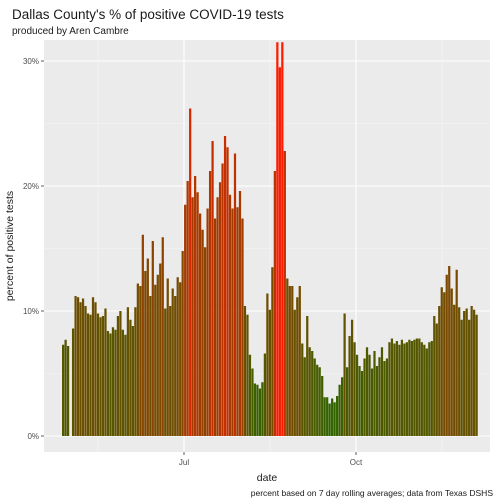 This screenshot has height=504, width=504. I want to click on y-axis: 0% 10% 20% 30%, so click(33, 249).